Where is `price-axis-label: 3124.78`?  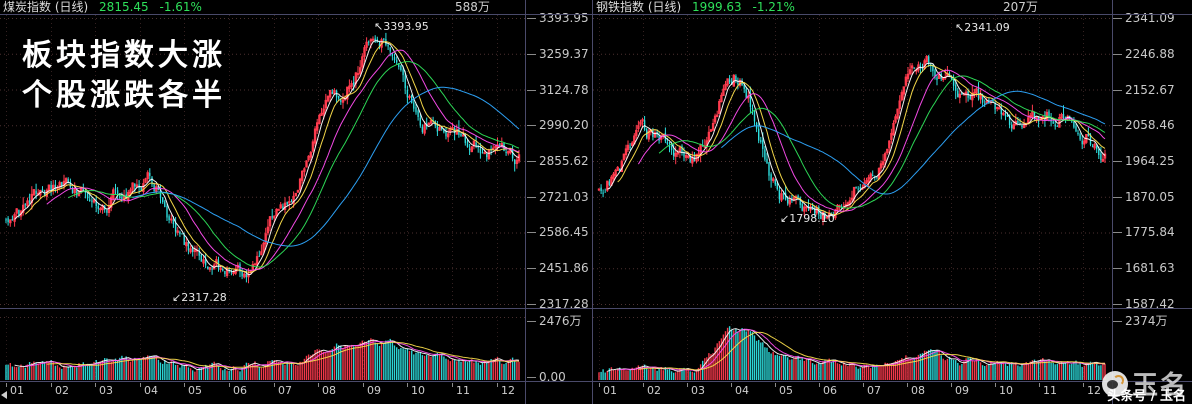 price-axis-label: 3124.78 is located at coordinates (564, 90).